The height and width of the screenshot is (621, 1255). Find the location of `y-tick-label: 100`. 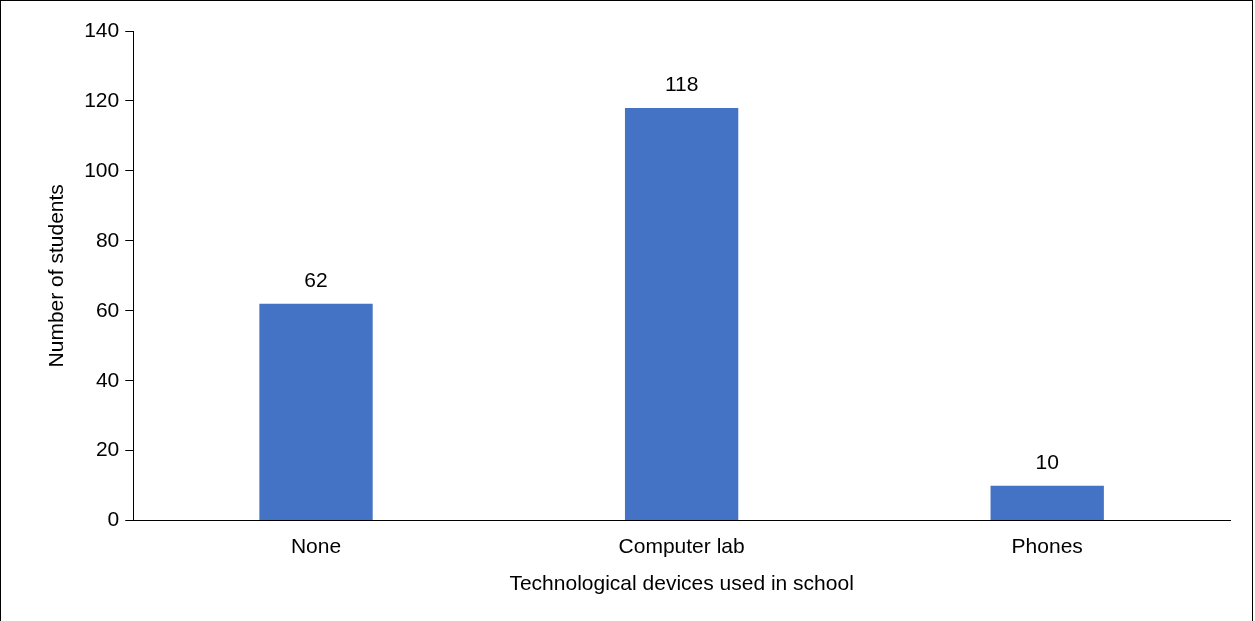

y-tick-label: 100 is located at coordinates (102, 169).